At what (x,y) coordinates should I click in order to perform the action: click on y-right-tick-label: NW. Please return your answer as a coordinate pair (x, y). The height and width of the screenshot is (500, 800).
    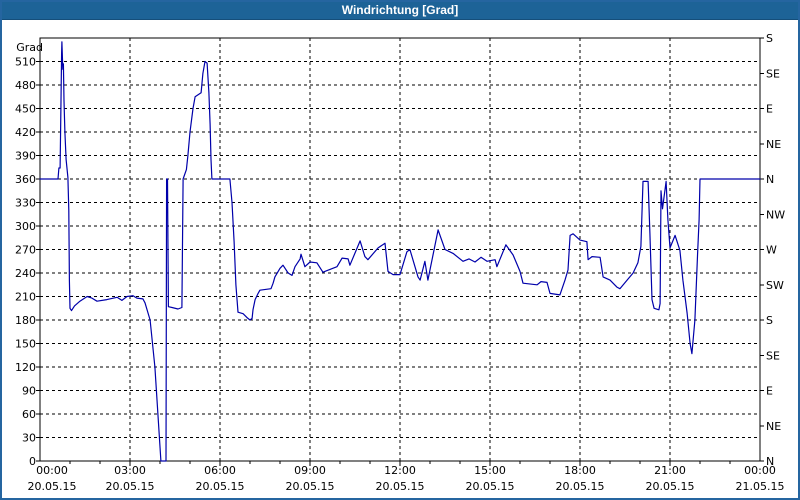
    Looking at the image, I should click on (775, 214).